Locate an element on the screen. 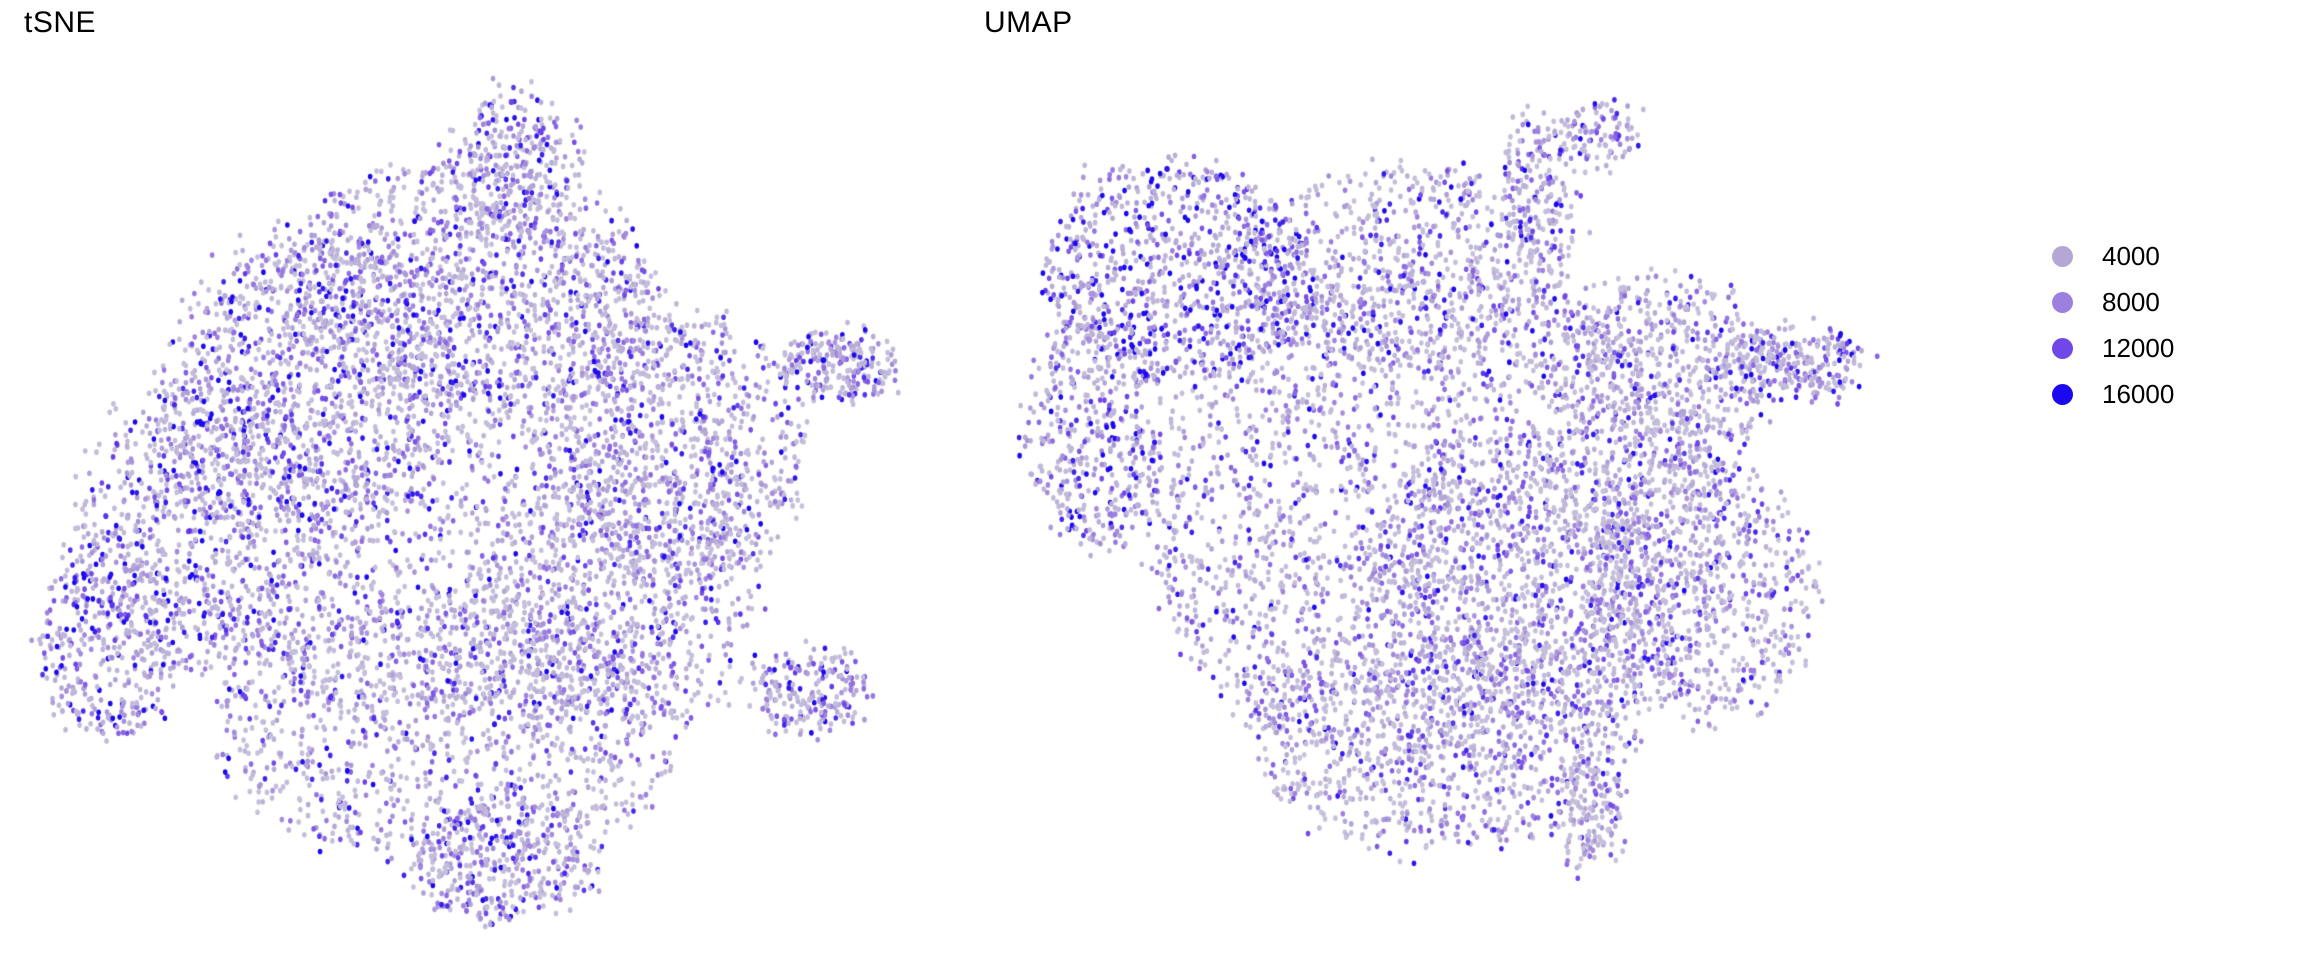  legend-item: 16000 is located at coordinates (2113, 394).